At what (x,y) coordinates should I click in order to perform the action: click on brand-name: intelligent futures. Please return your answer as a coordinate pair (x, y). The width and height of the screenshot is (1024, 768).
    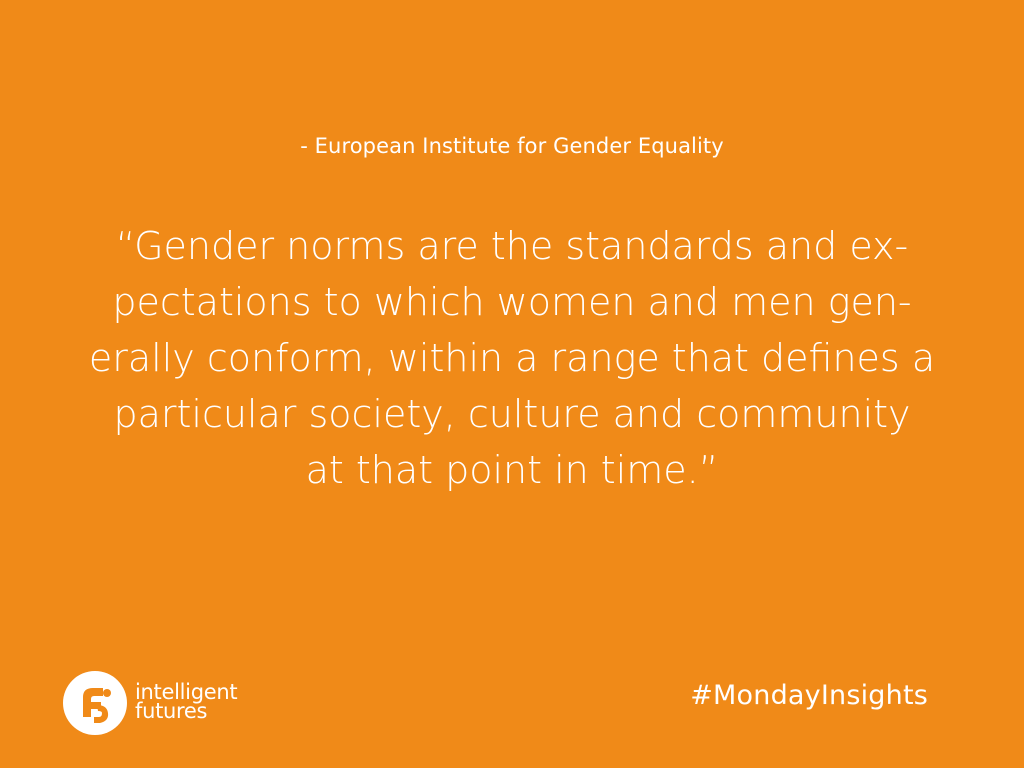
    Looking at the image, I should click on (186, 701).